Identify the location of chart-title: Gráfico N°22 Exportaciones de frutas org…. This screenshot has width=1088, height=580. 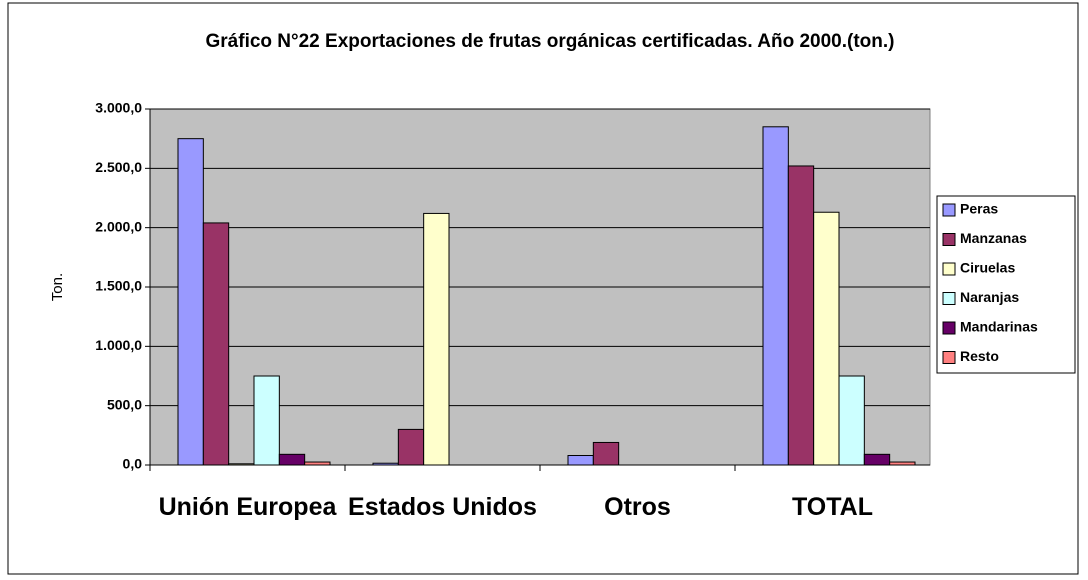
(550, 41).